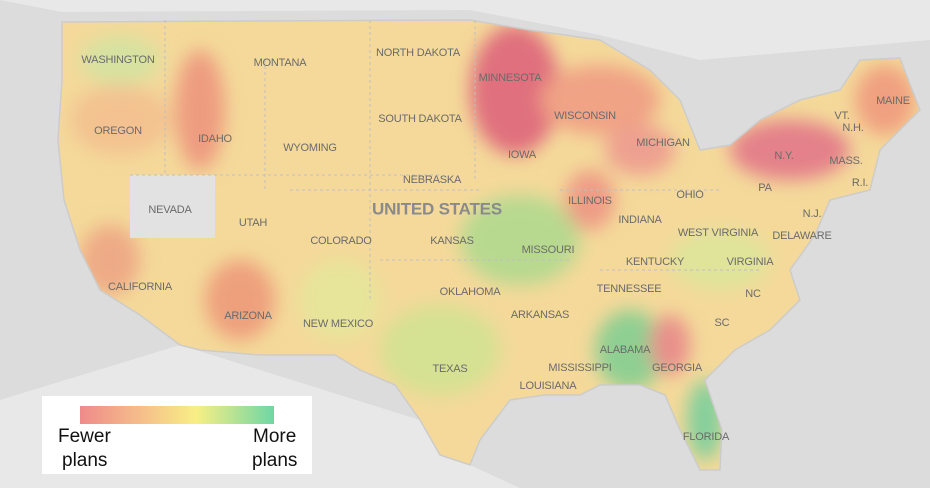 This screenshot has height=488, width=930. I want to click on state-label: UTAH, so click(253, 223).